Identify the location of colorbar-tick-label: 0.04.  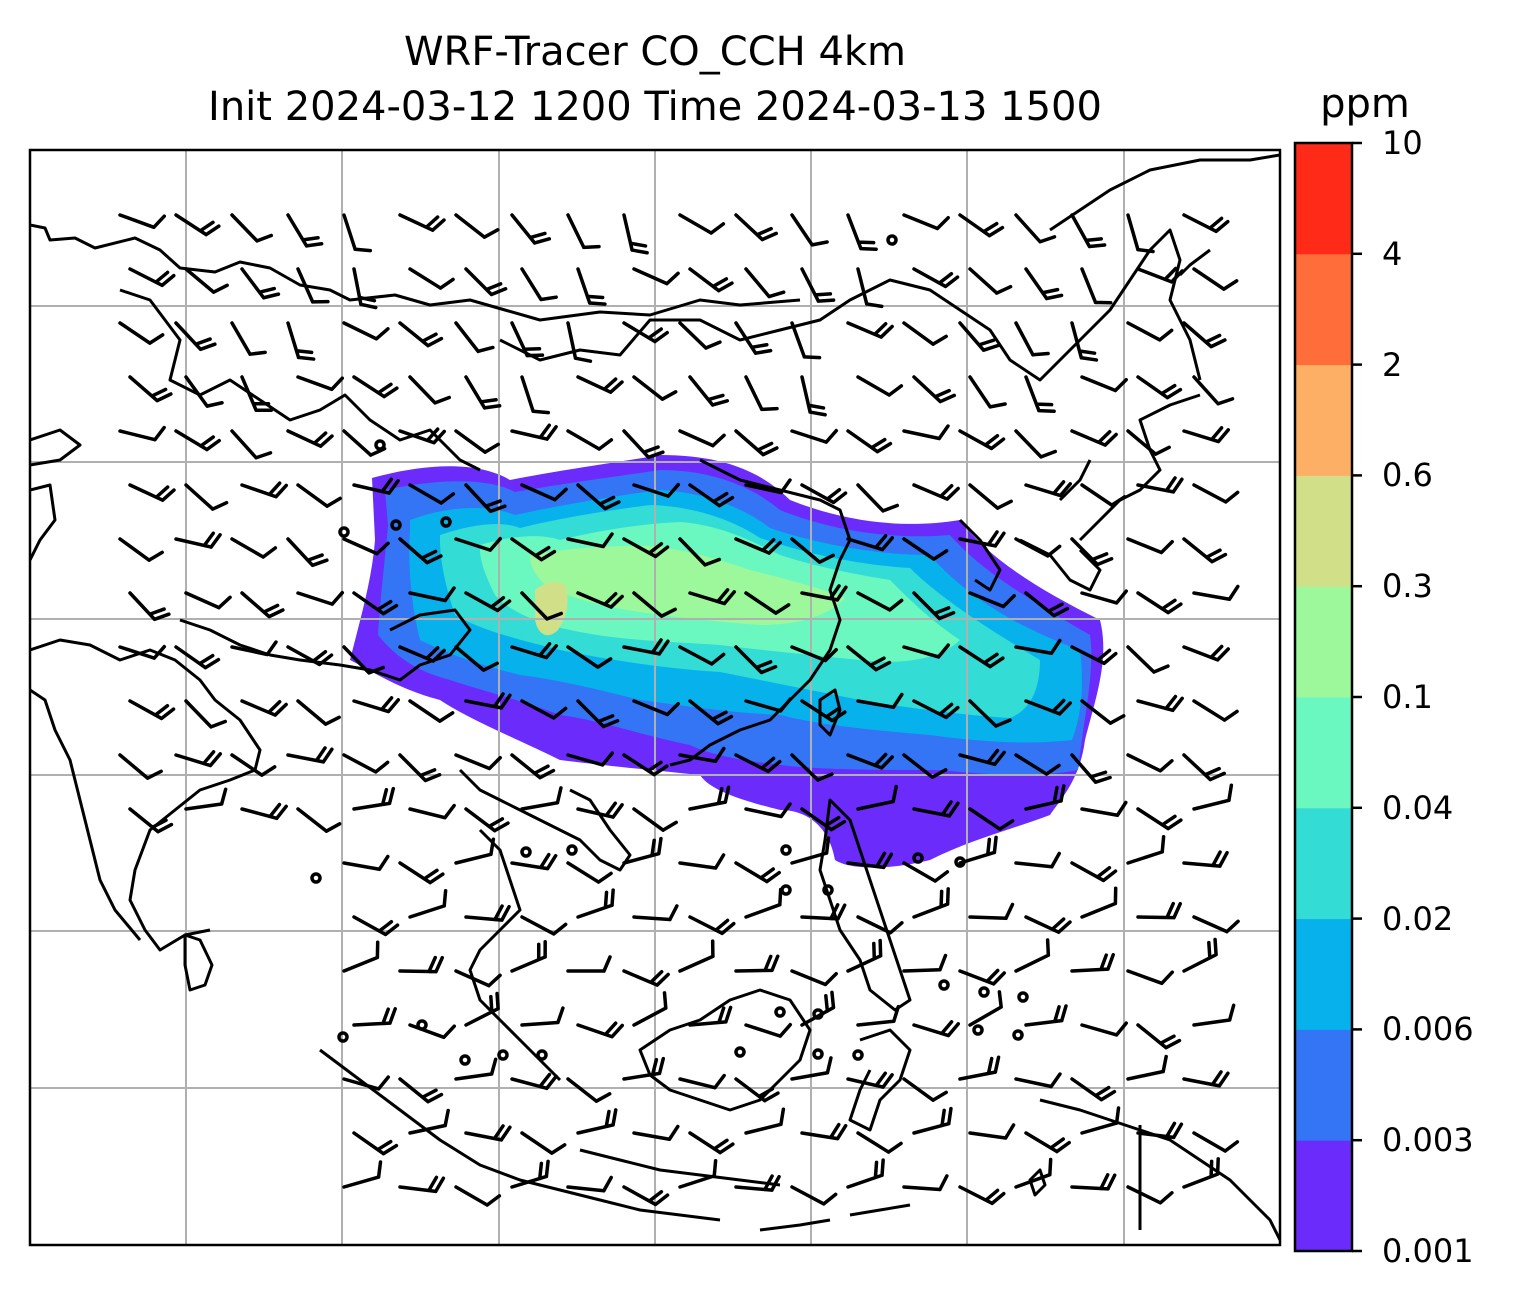
(1418, 807).